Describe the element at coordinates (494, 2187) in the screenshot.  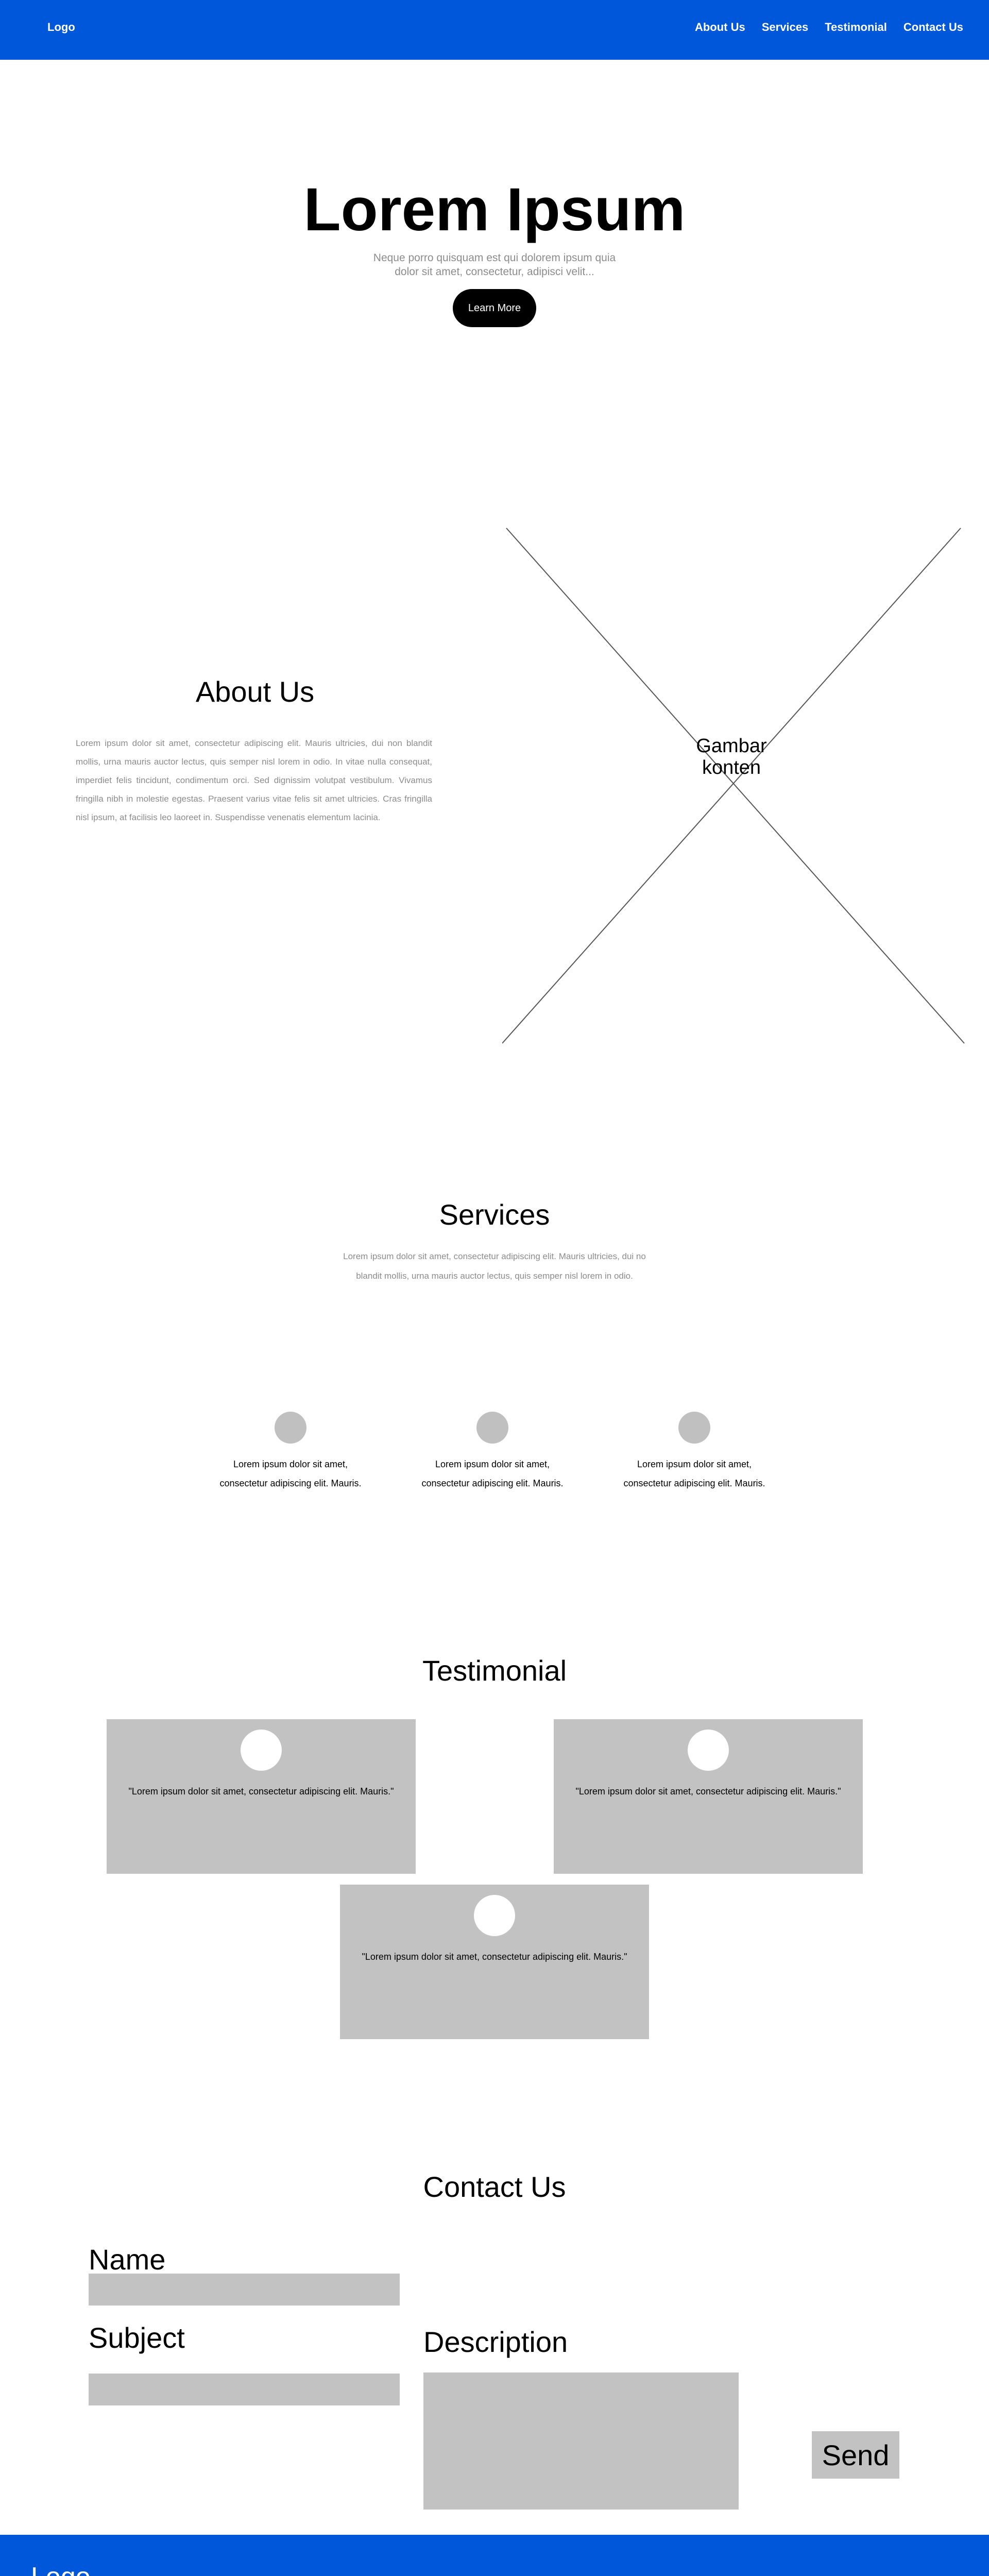
I see `contact-title: Contact Us` at that location.